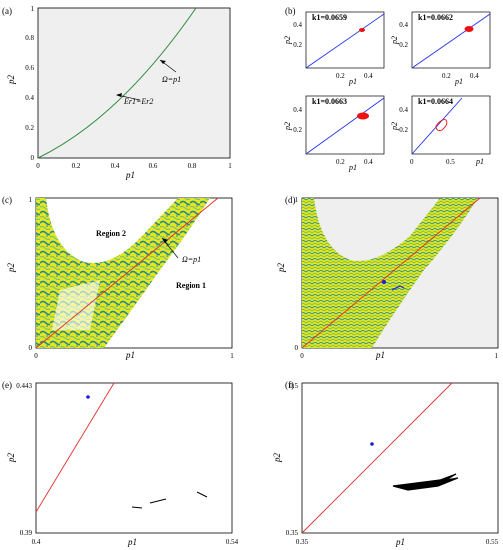  Describe the element at coordinates (372, 444) in the screenshot. I see `panel-f-point` at that location.